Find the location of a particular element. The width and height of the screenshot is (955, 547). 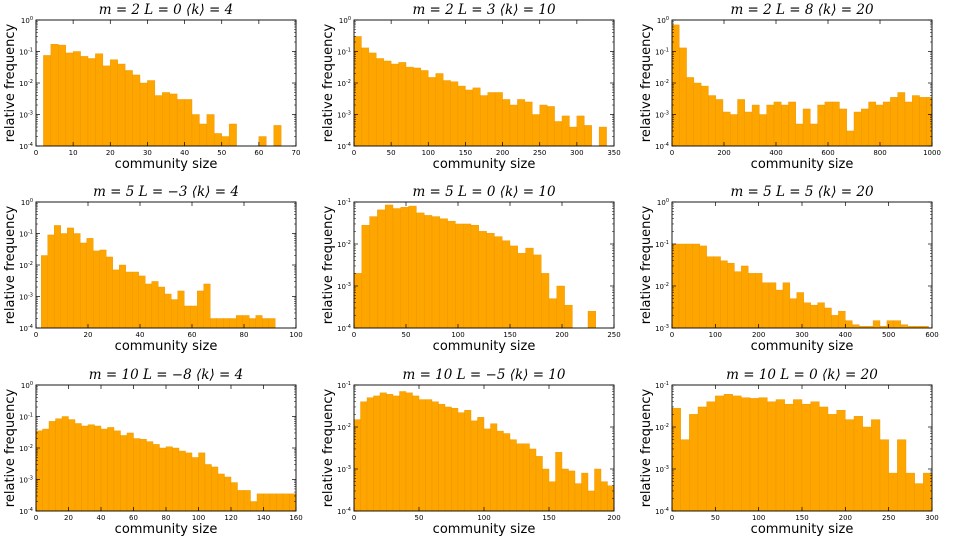

y-axis-label: relative frequency is located at coordinates (646, 265).